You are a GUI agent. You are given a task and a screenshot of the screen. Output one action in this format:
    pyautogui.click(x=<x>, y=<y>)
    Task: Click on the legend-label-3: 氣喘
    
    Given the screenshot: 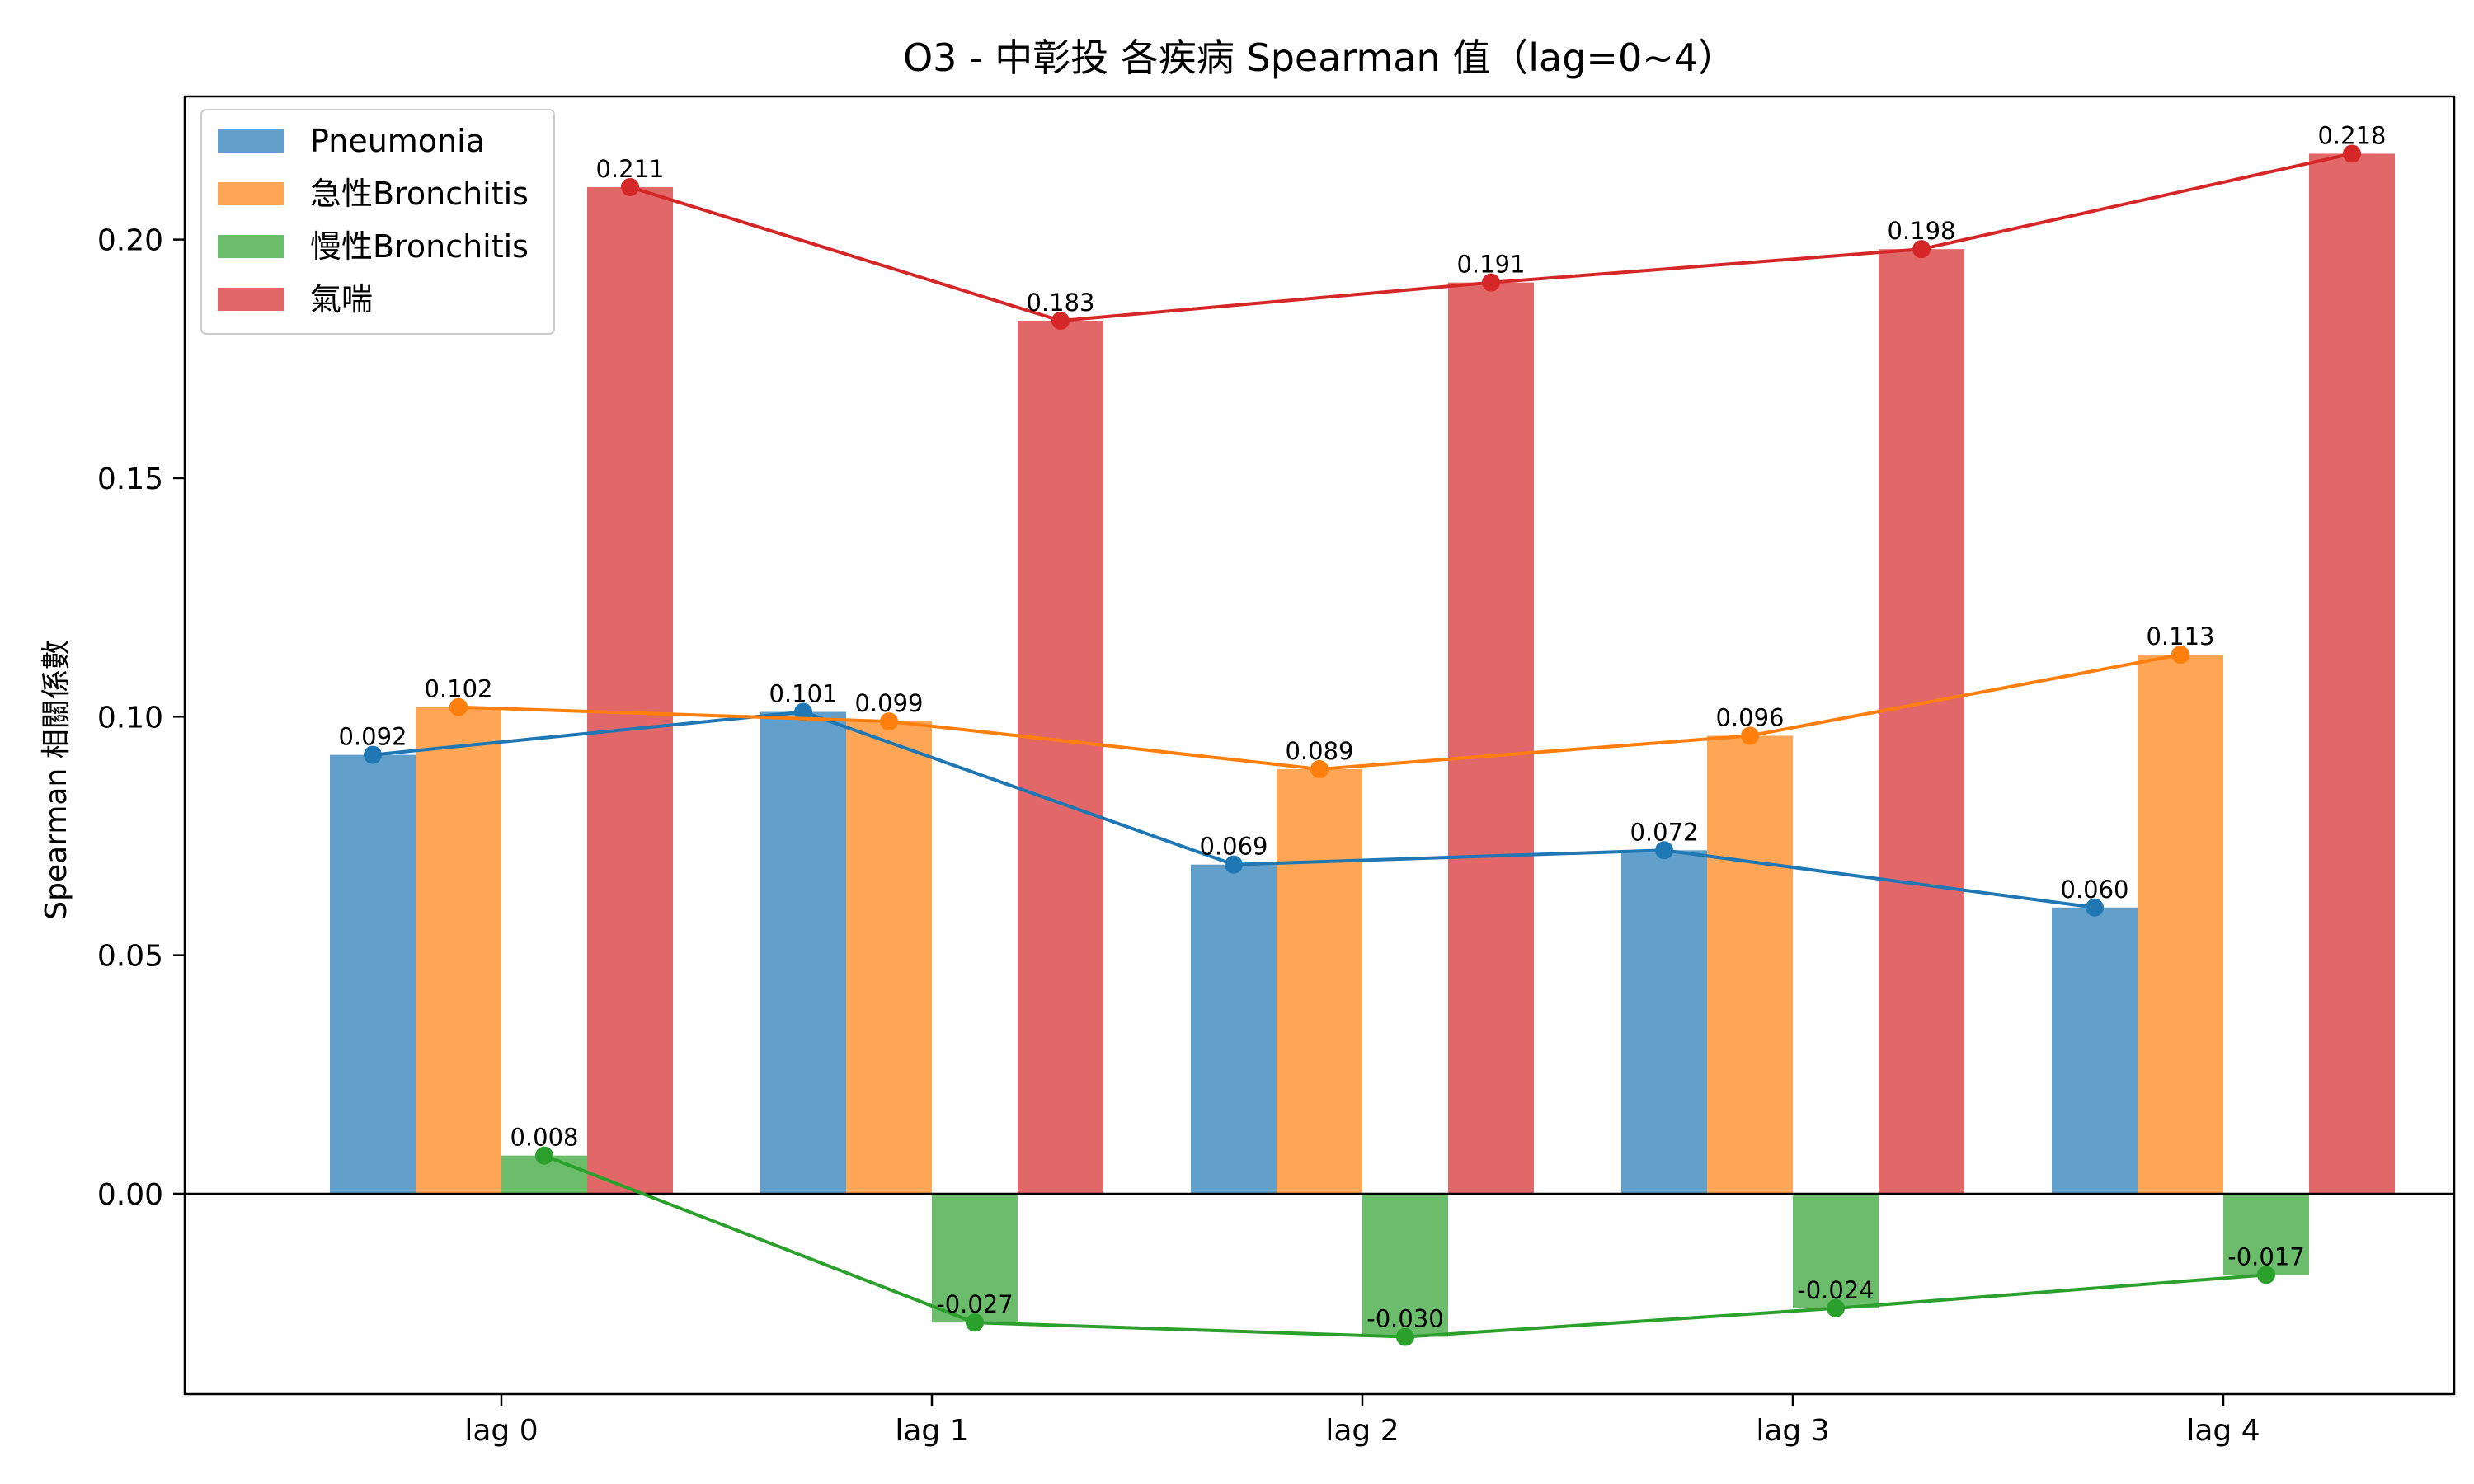 What is the action you would take?
    pyautogui.click(x=341, y=299)
    